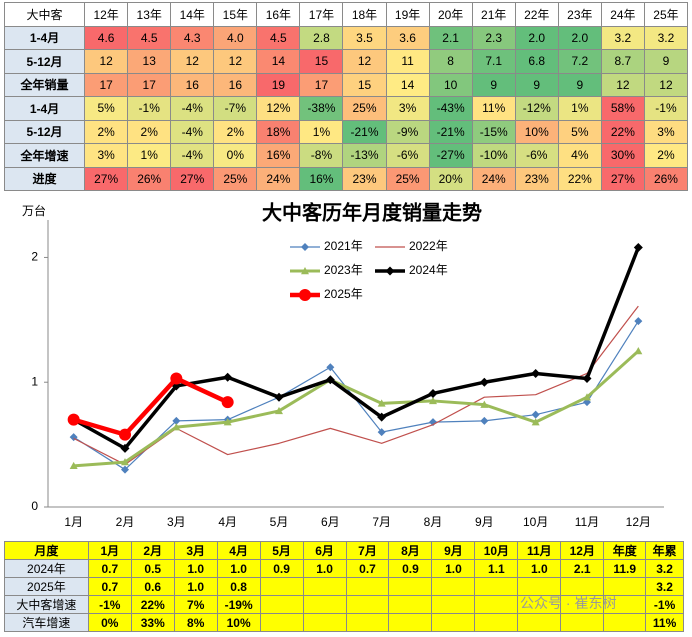 The height and width of the screenshot is (637, 692). Describe the element at coordinates (46, 568) in the screenshot. I see `row-label: 2024年` at that location.